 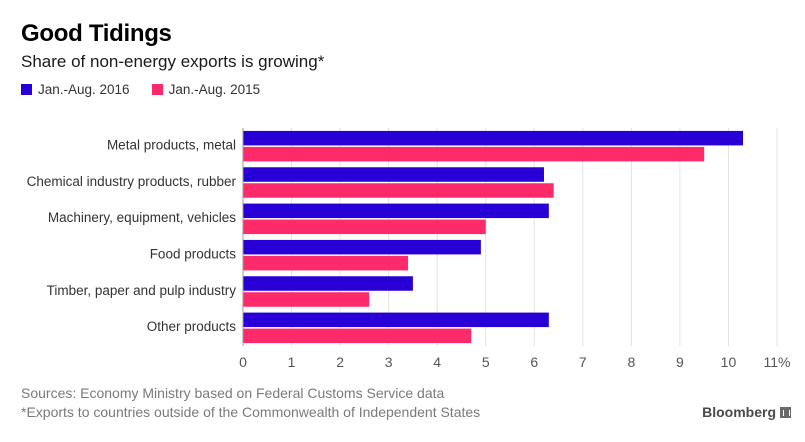 I want to click on legend-label-2016: Jan.-Aug. 2016, so click(x=84, y=89).